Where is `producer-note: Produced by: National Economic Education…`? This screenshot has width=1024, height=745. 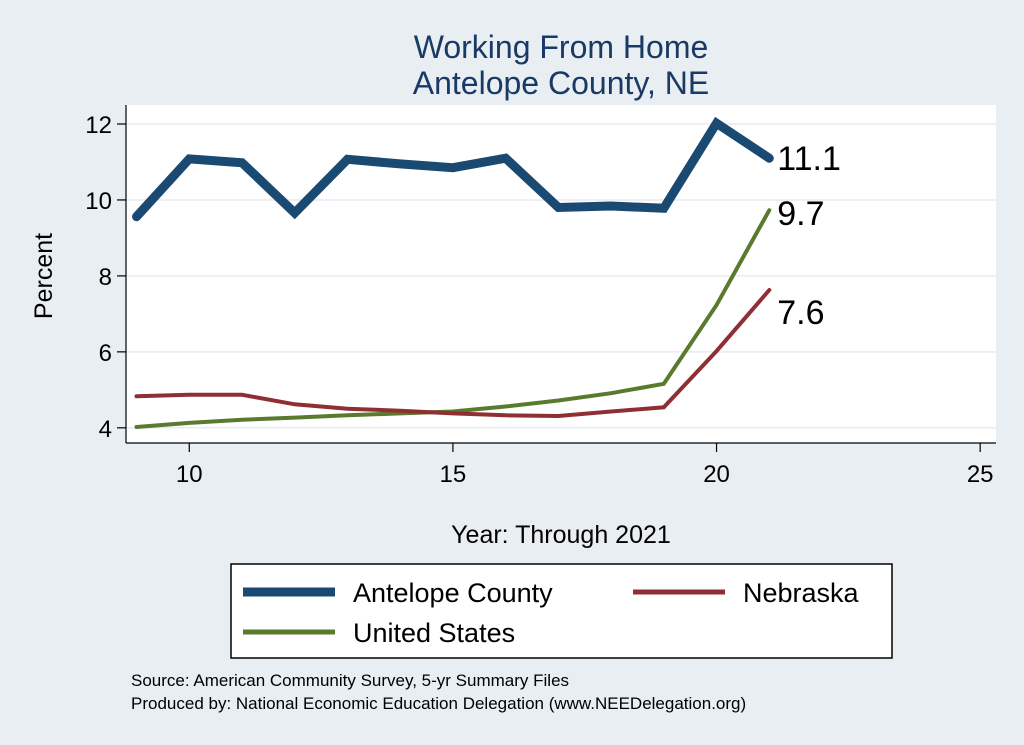
producer-note: Produced by: National Economic Education… is located at coordinates (438, 703).